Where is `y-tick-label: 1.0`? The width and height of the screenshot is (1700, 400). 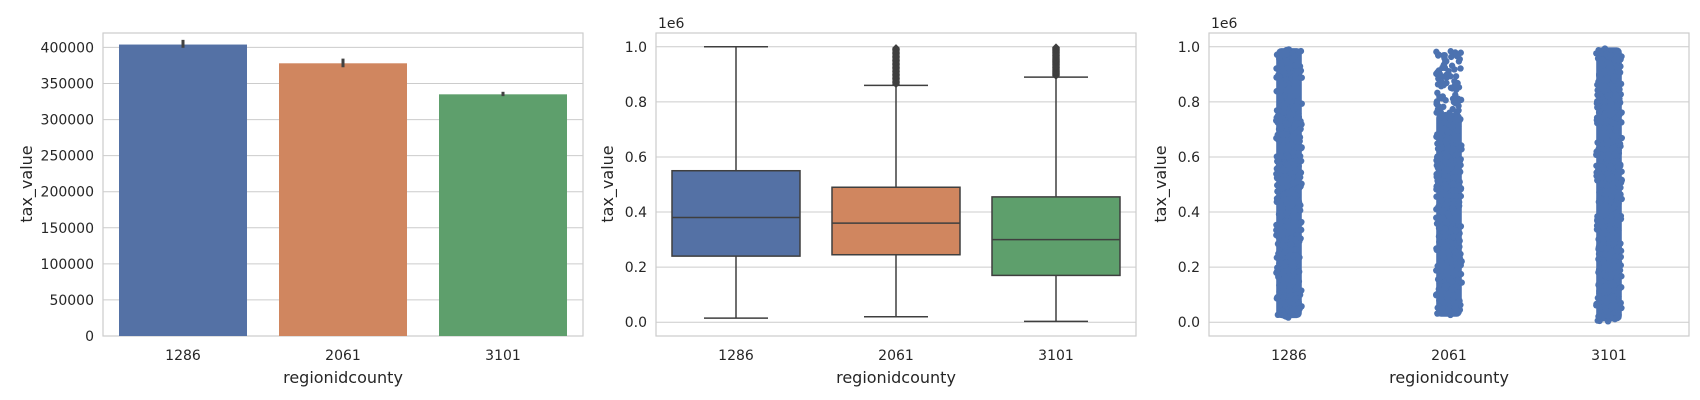 y-tick-label: 1.0 is located at coordinates (1189, 48).